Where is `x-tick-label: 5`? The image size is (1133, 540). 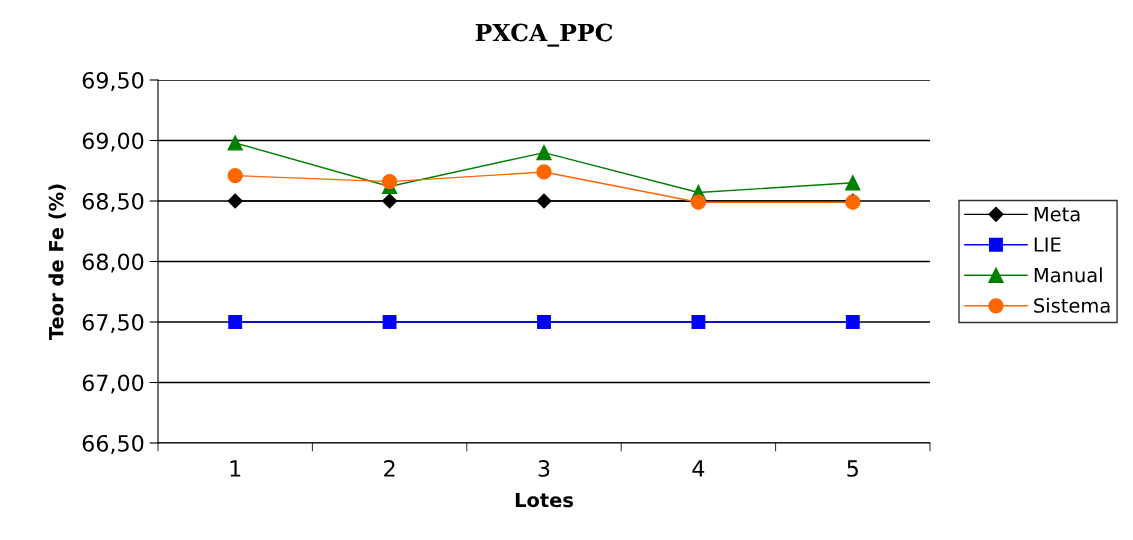
x-tick-label: 5 is located at coordinates (852, 468).